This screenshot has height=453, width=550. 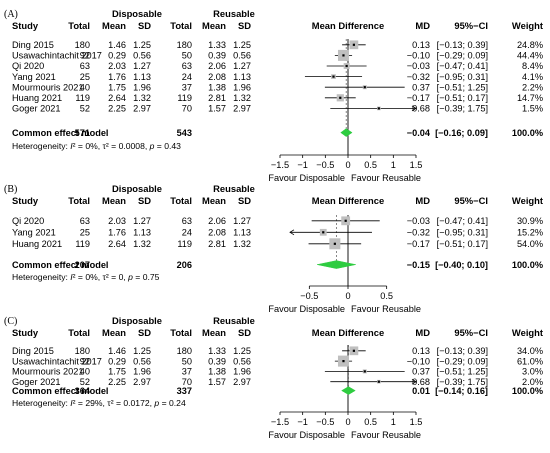 I want to click on disposable-mean: 2.25, so click(x=117, y=382).